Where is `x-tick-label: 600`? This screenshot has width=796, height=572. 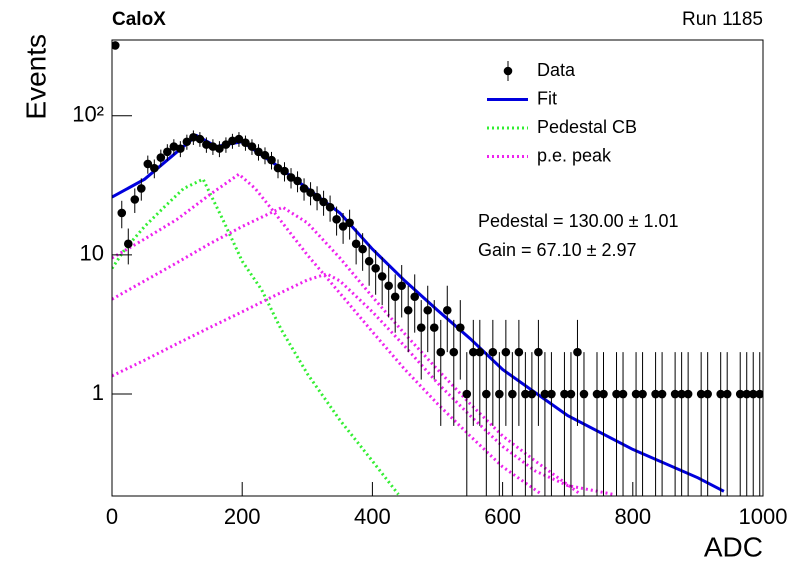
x-tick-label: 600 is located at coordinates (502, 516).